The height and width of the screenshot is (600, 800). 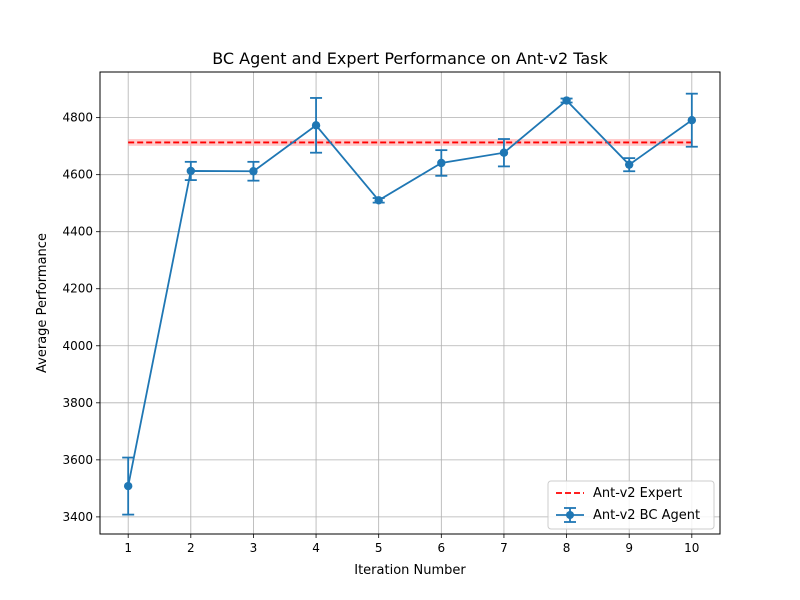 I want to click on x-tick-label: 1, so click(x=128, y=548).